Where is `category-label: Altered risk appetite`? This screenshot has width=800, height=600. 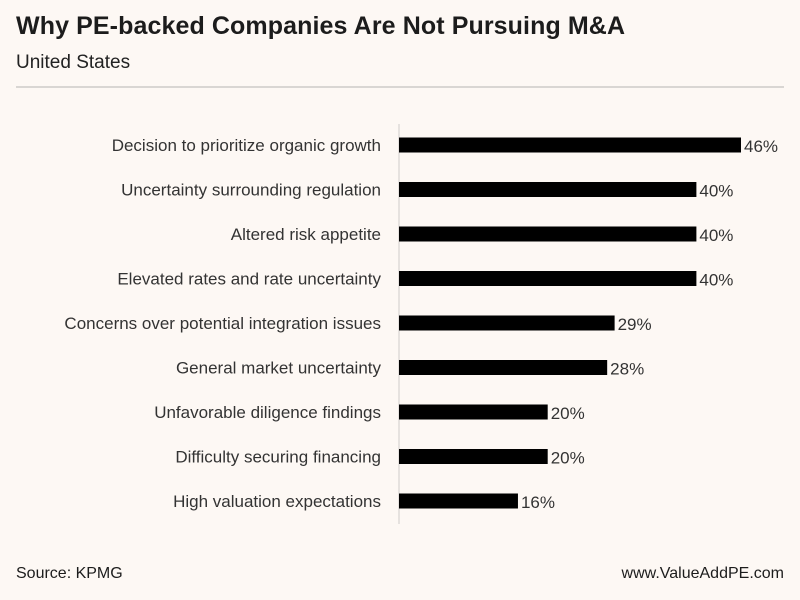 category-label: Altered risk appetite is located at coordinates (306, 234).